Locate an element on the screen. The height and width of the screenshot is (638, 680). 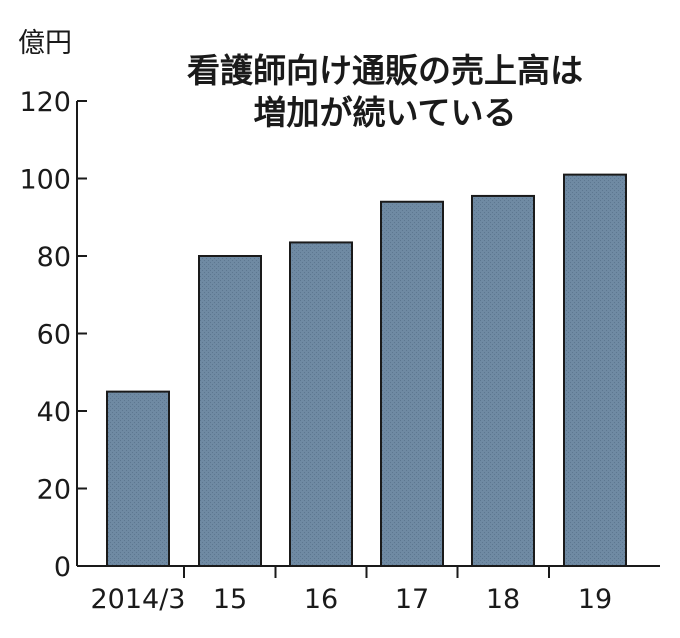
y-tick-label-0: 0 is located at coordinates (62, 567).